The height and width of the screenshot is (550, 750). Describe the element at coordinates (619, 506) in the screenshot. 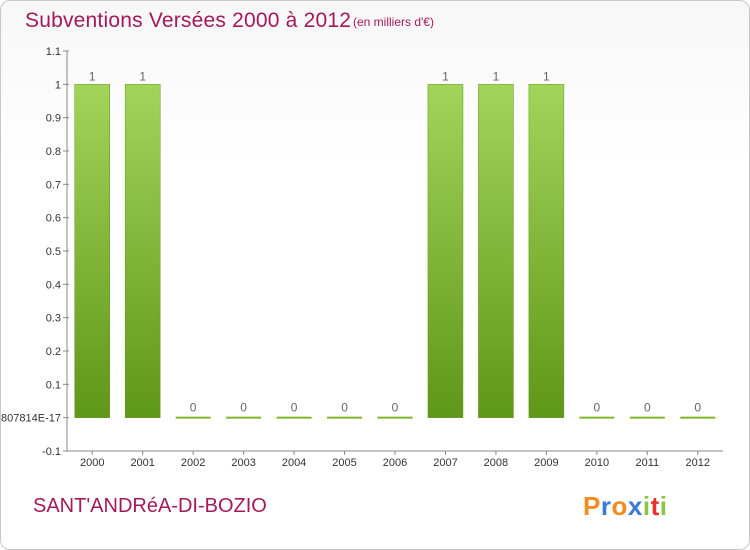

I see `logo-letter: o` at that location.